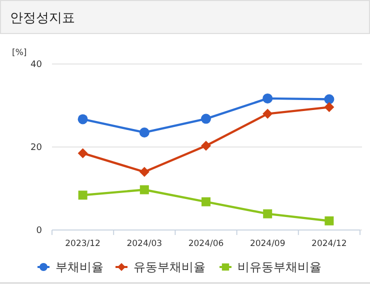 The height and width of the screenshot is (285, 370). Describe the element at coordinates (170, 267) in the screenshot. I see `legend-label: 유동부채비율` at that location.